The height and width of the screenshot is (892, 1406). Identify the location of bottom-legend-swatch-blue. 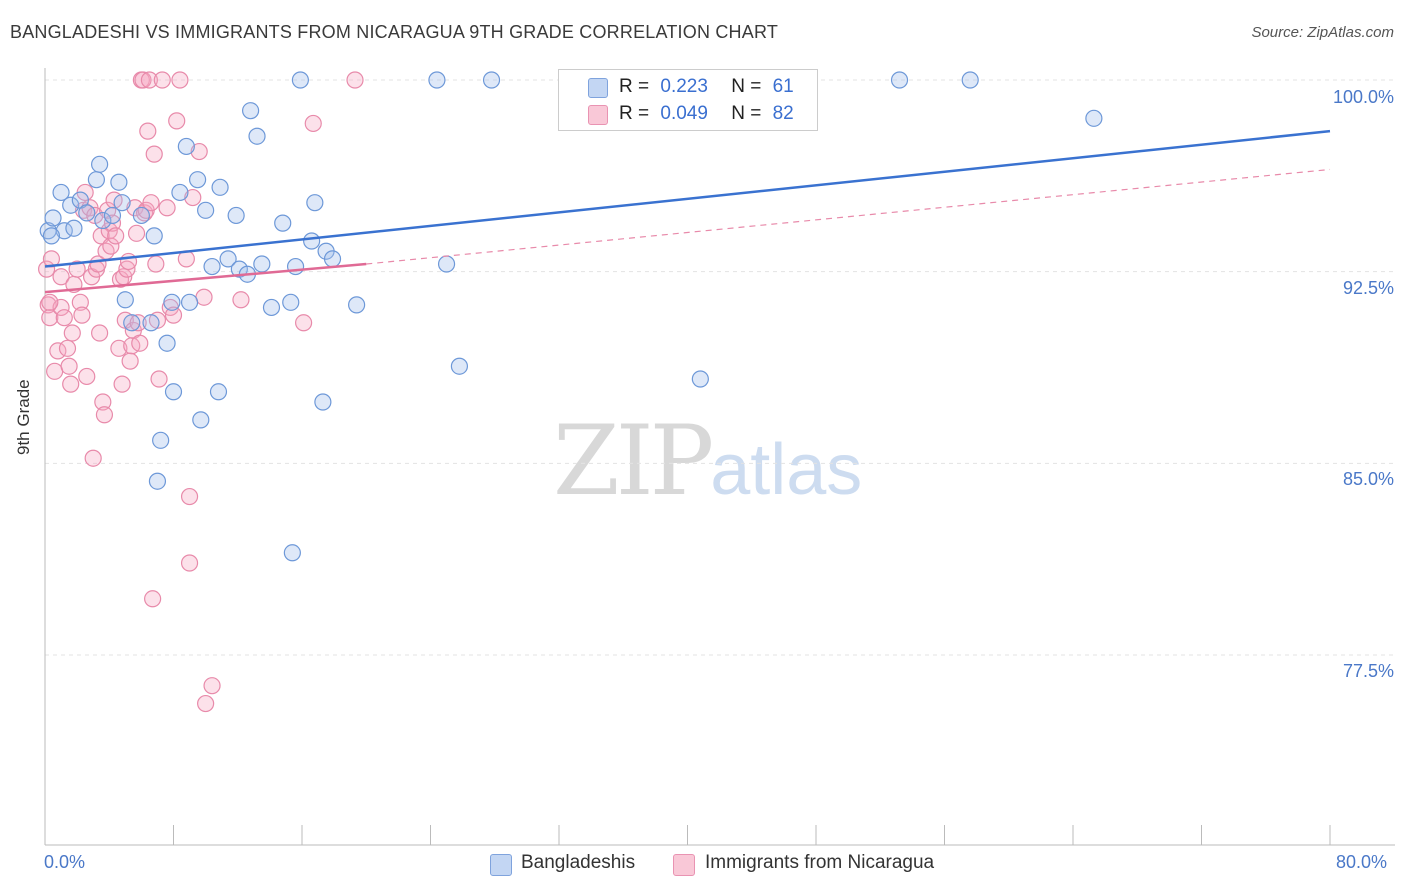
(501, 865).